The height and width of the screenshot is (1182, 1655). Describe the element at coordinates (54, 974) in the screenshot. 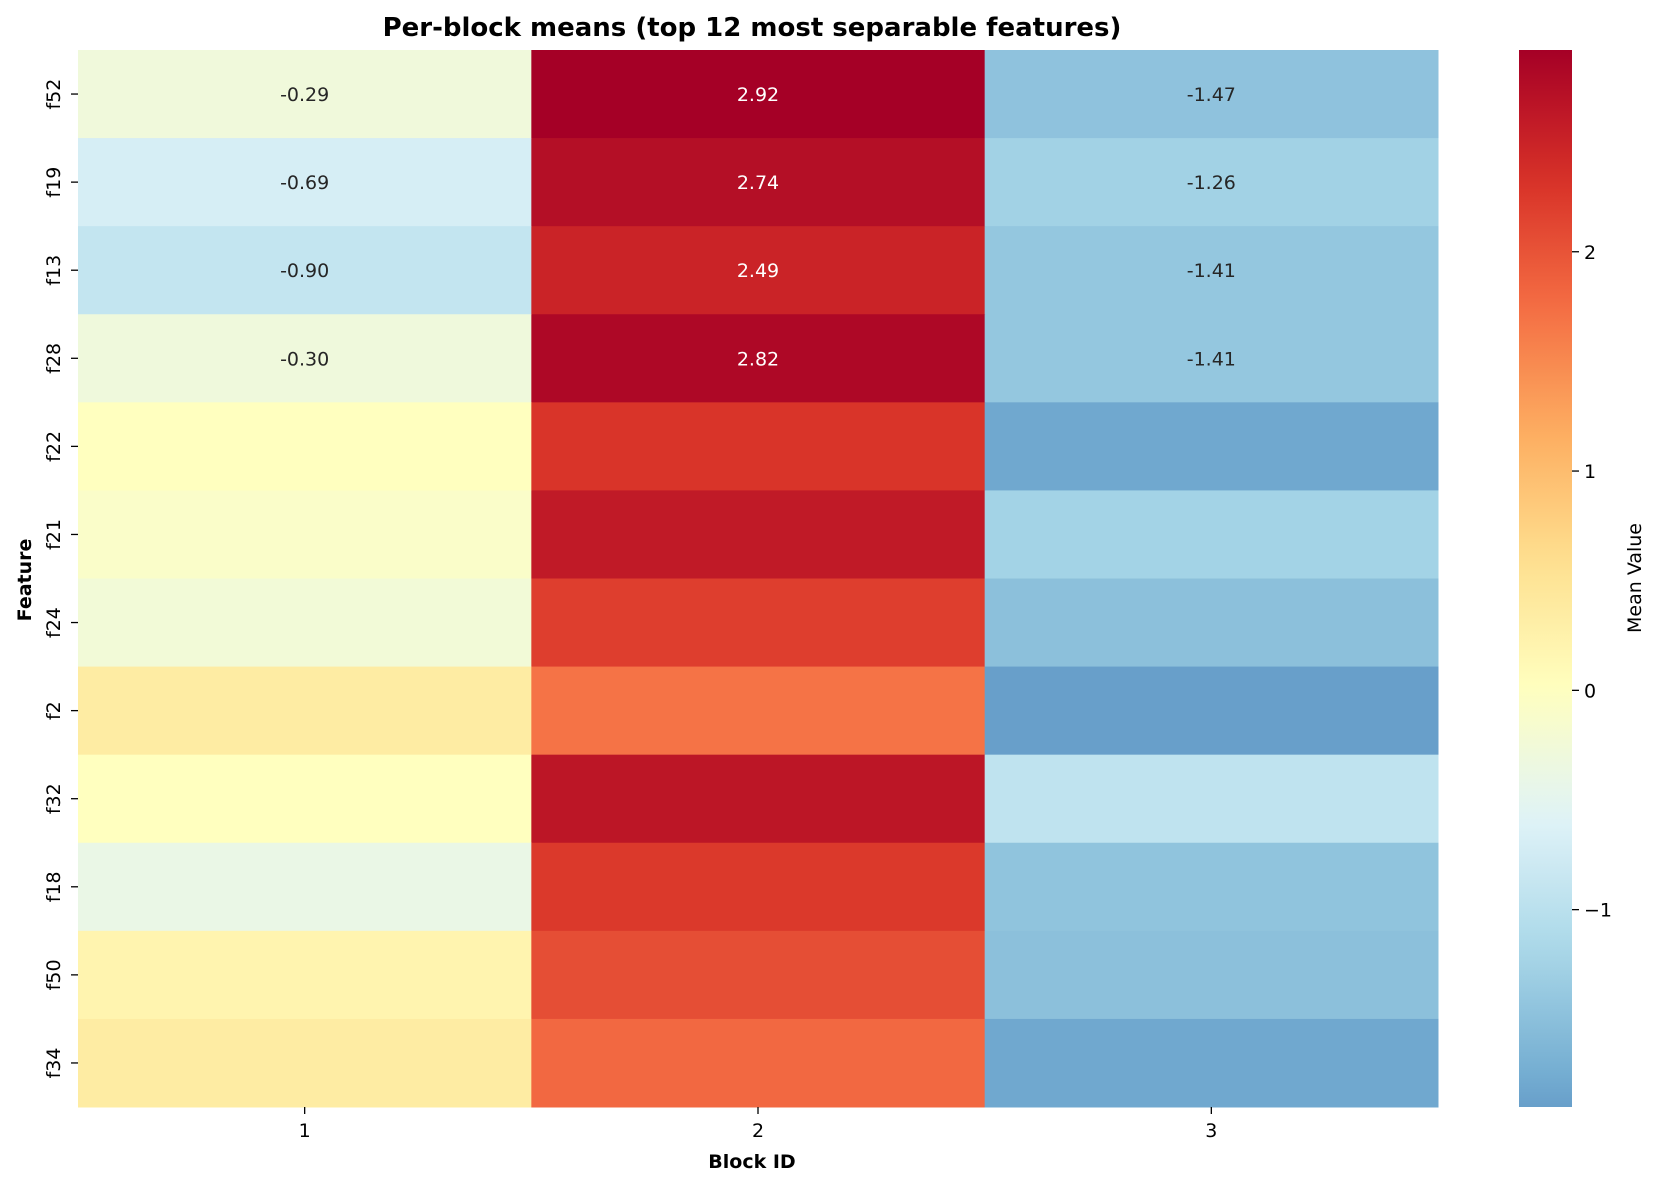

I see `y-tick-label: f50` at that location.